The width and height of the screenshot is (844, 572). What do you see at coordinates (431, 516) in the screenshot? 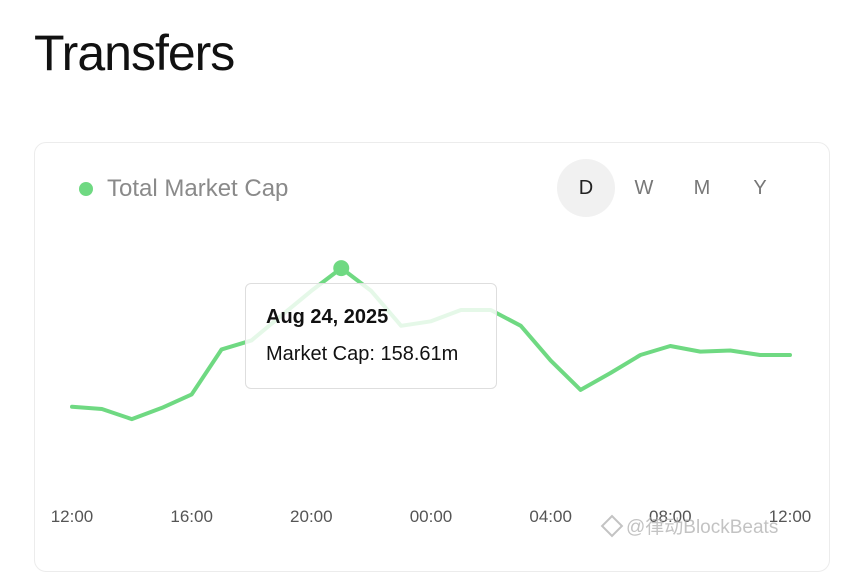
I see `x-tick-label: 00:00` at bounding box center [431, 516].